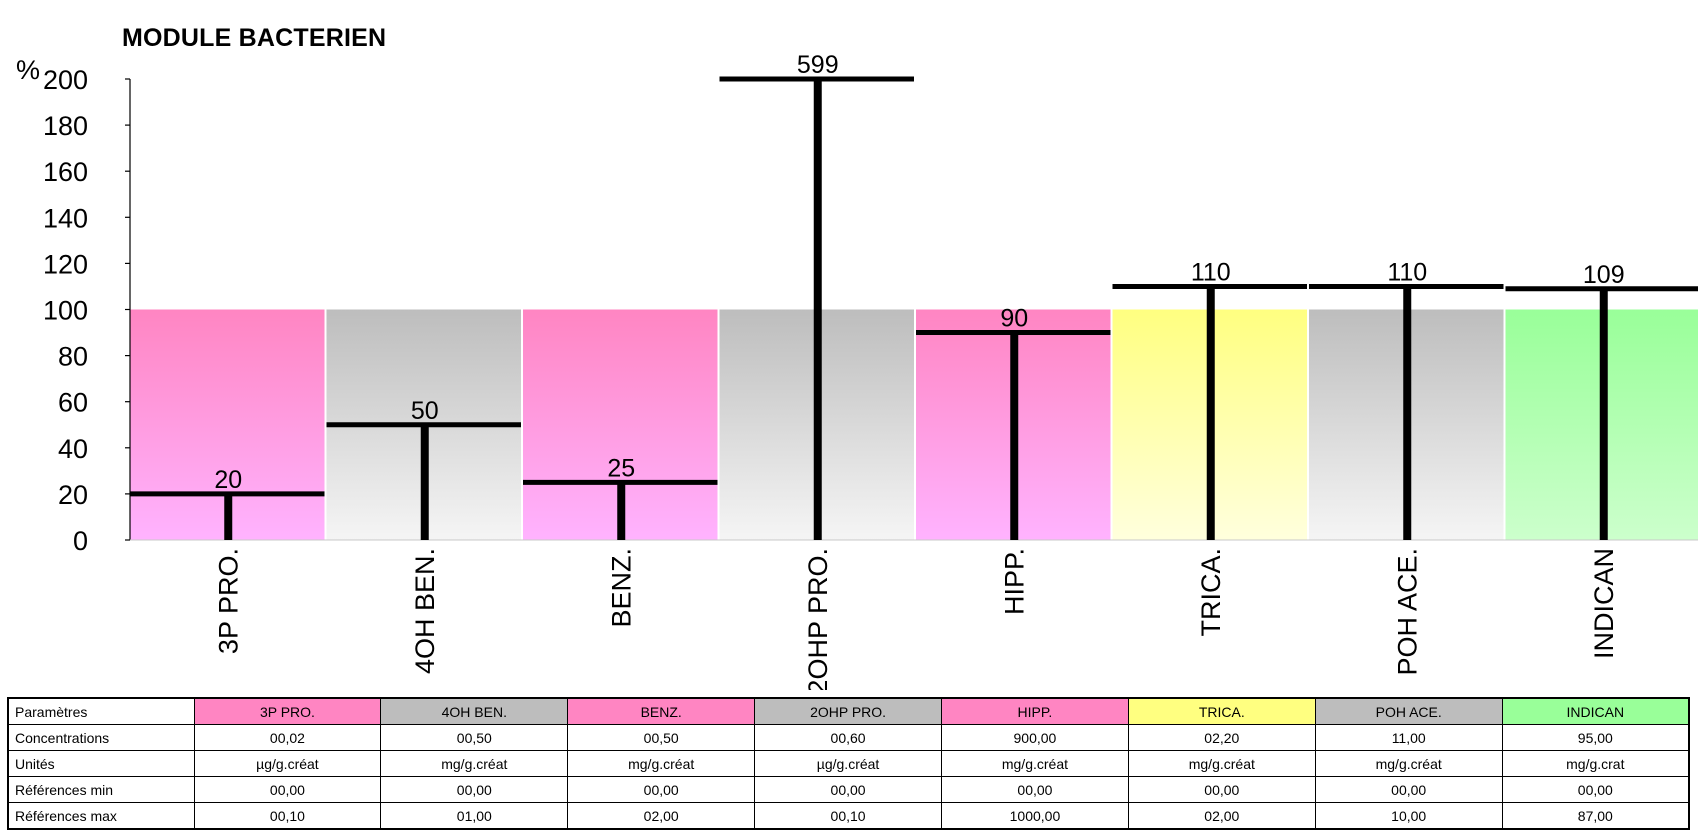  What do you see at coordinates (1408, 737) in the screenshot?
I see `table-cell: 11,00` at bounding box center [1408, 737].